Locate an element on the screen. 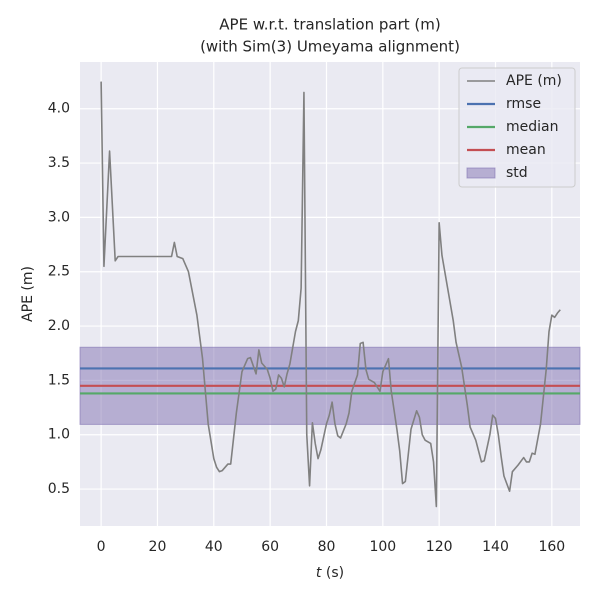  x-tick-label: 160 is located at coordinates (551, 547).